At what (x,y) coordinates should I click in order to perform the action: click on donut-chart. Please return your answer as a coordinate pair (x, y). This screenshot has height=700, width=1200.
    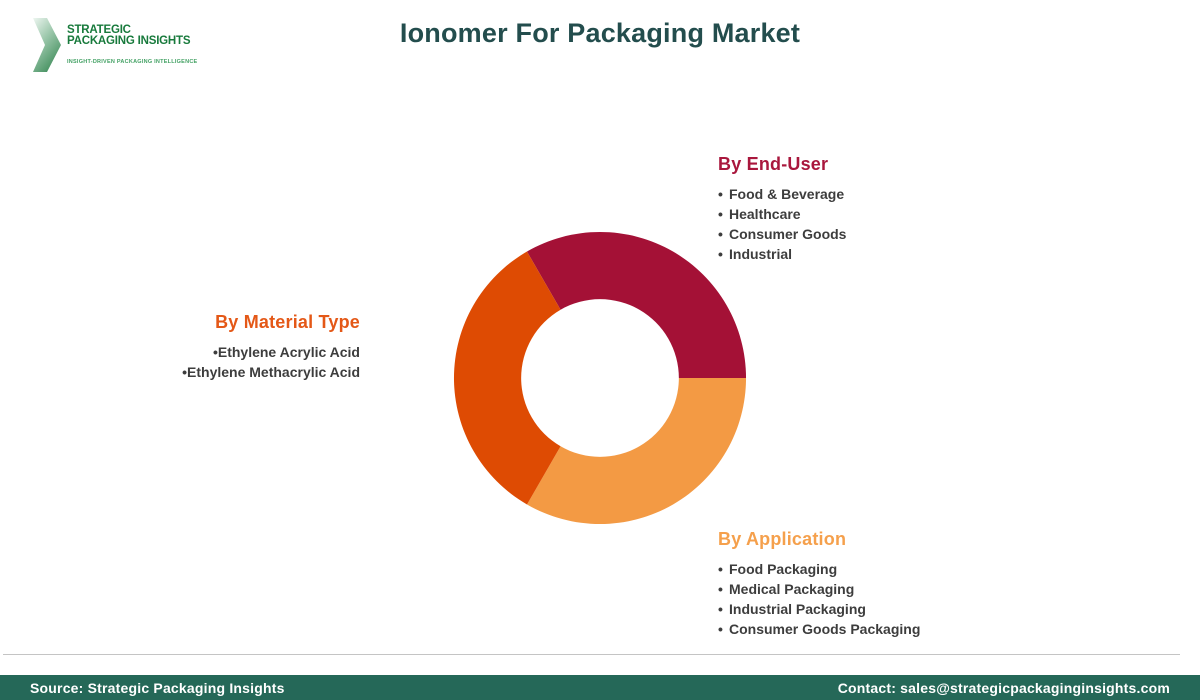
    Looking at the image, I should click on (600, 378).